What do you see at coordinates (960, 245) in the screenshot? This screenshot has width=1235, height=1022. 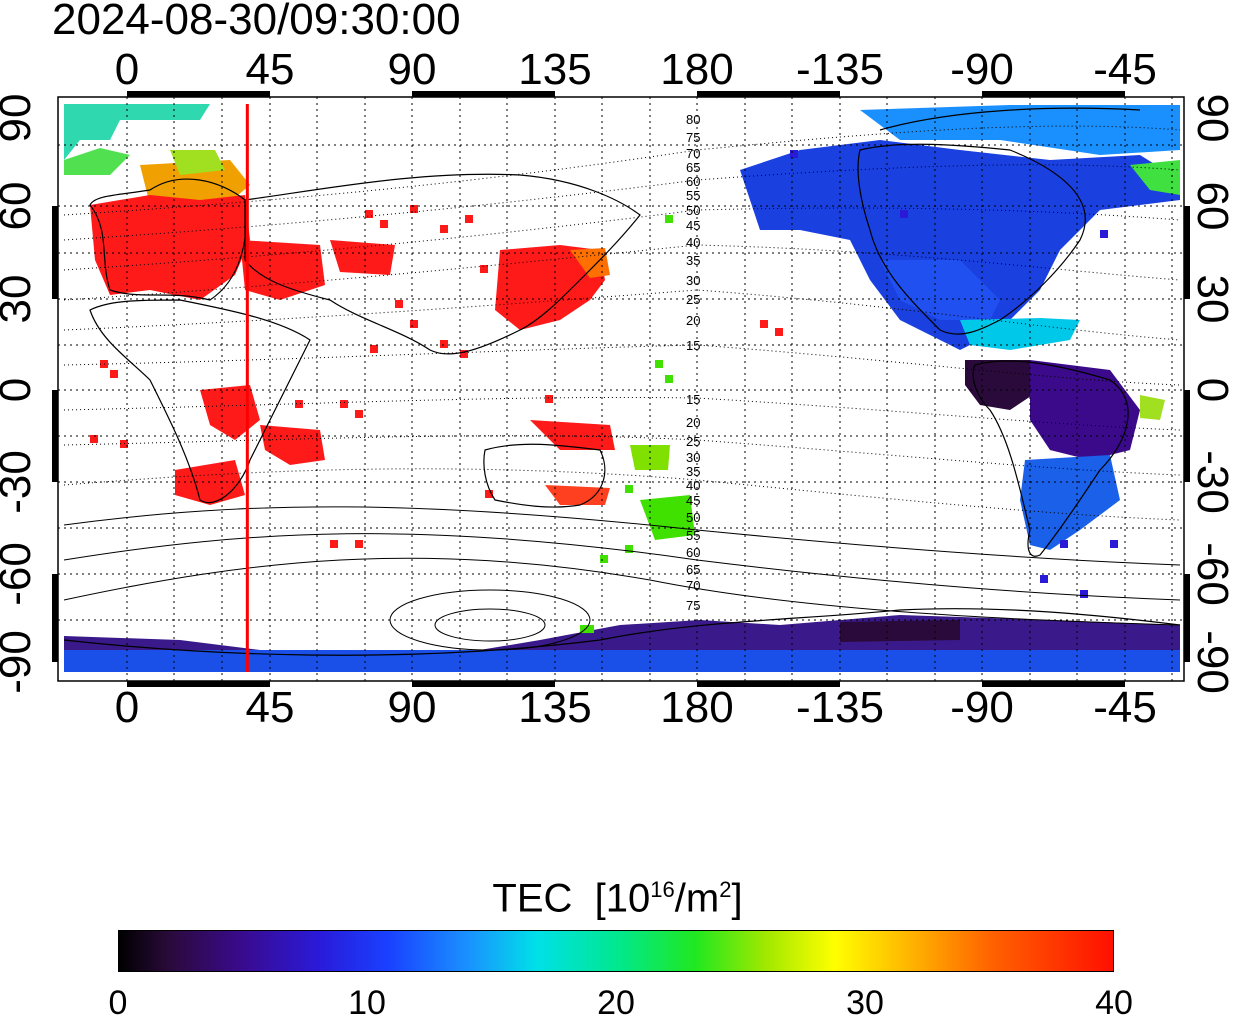 I see `tec-patch-north-america-blue` at bounding box center [960, 245].